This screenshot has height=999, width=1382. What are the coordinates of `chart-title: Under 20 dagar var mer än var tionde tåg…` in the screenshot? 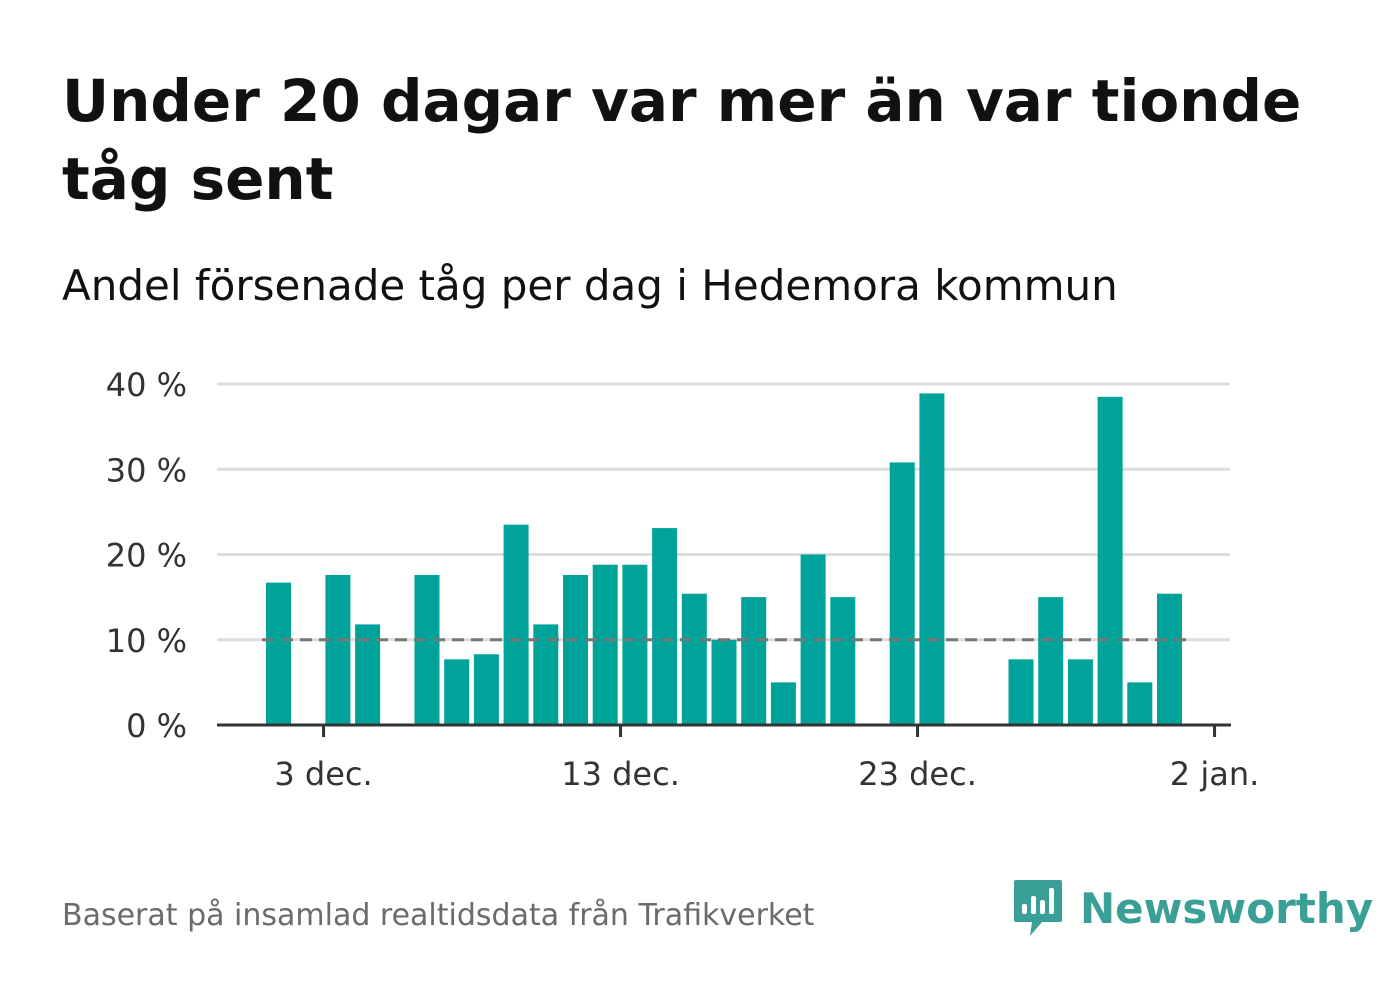 It's located at (682, 140).